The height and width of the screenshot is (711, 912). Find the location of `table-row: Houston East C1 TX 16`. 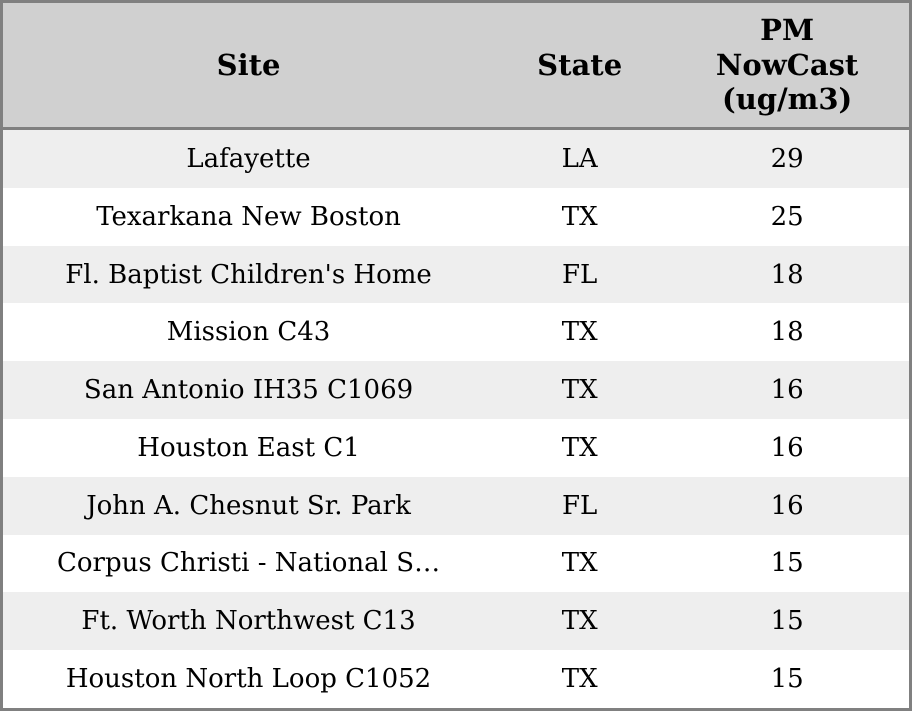

table-row: Houston East C1 TX 16 is located at coordinates (456, 447).